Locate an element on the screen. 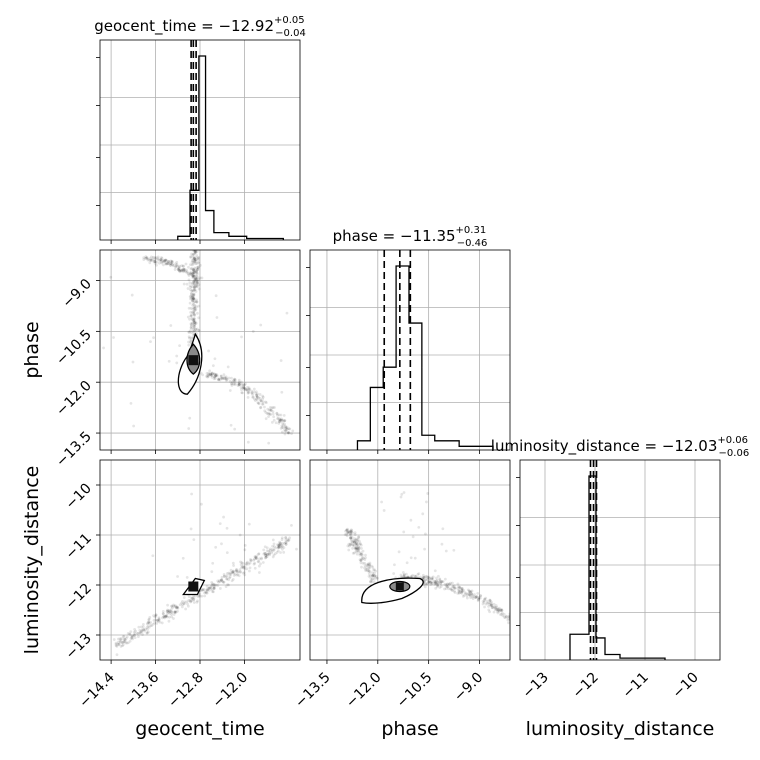  grid-lines is located at coordinates (410, 560).